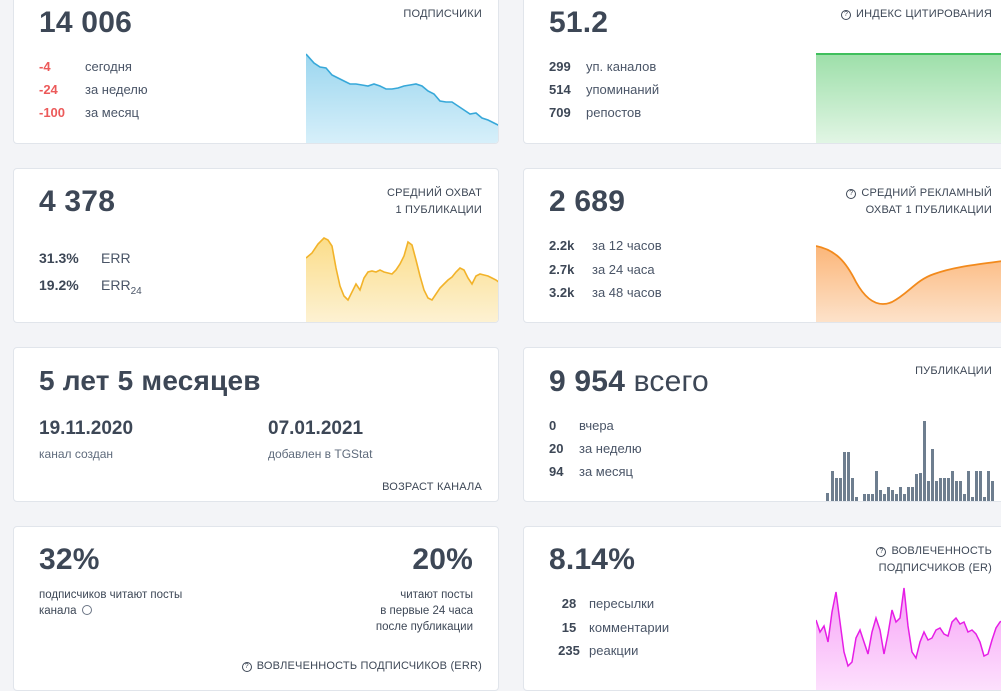 The height and width of the screenshot is (691, 1001). I want to click on posts-total: 9 954 всего, so click(629, 381).